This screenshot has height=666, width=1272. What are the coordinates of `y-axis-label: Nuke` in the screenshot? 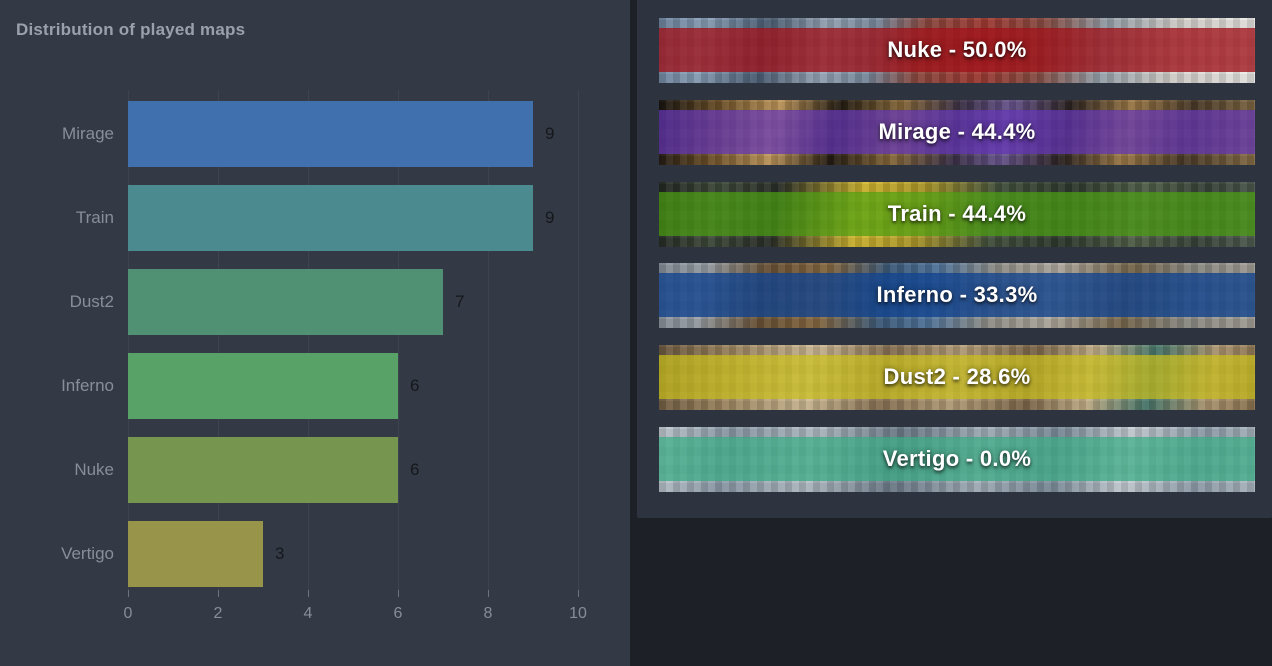 It's located at (94, 469).